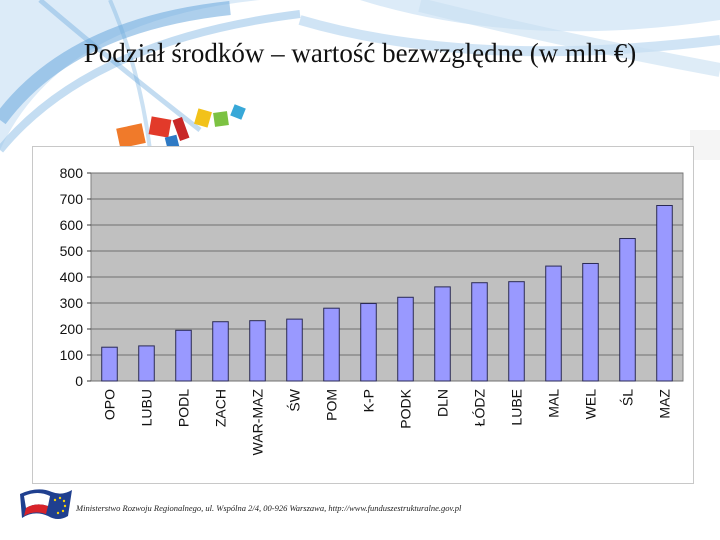 This screenshot has width=720, height=540. I want to click on x-tick-label: ŚW, so click(294, 399).